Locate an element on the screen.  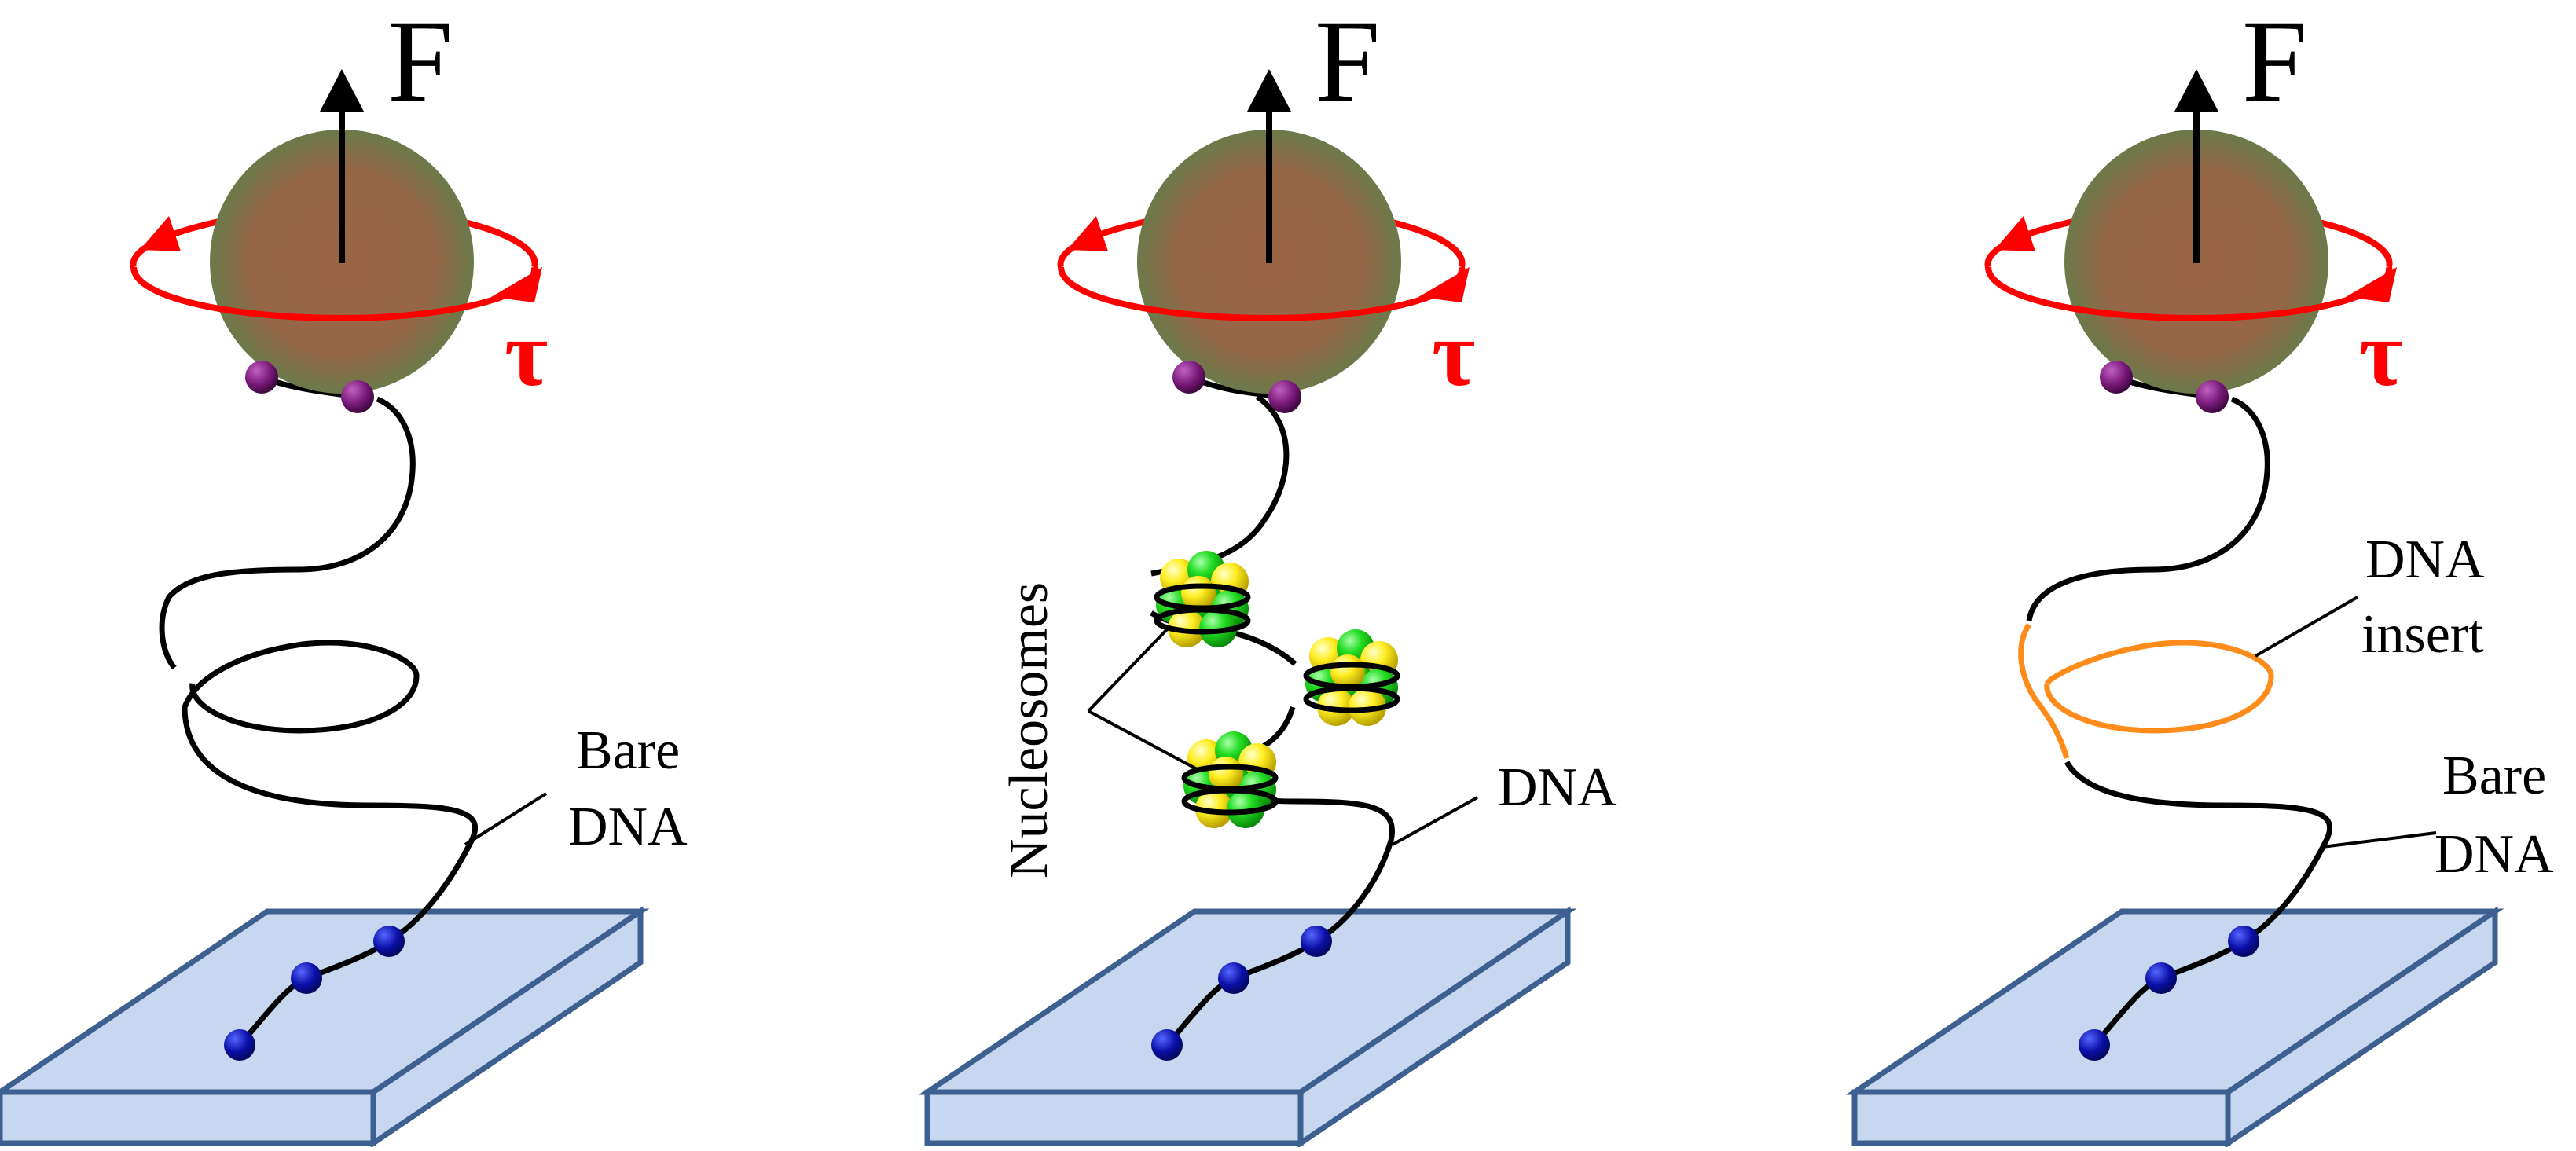
dna-label: DNA is located at coordinates (1557, 787).